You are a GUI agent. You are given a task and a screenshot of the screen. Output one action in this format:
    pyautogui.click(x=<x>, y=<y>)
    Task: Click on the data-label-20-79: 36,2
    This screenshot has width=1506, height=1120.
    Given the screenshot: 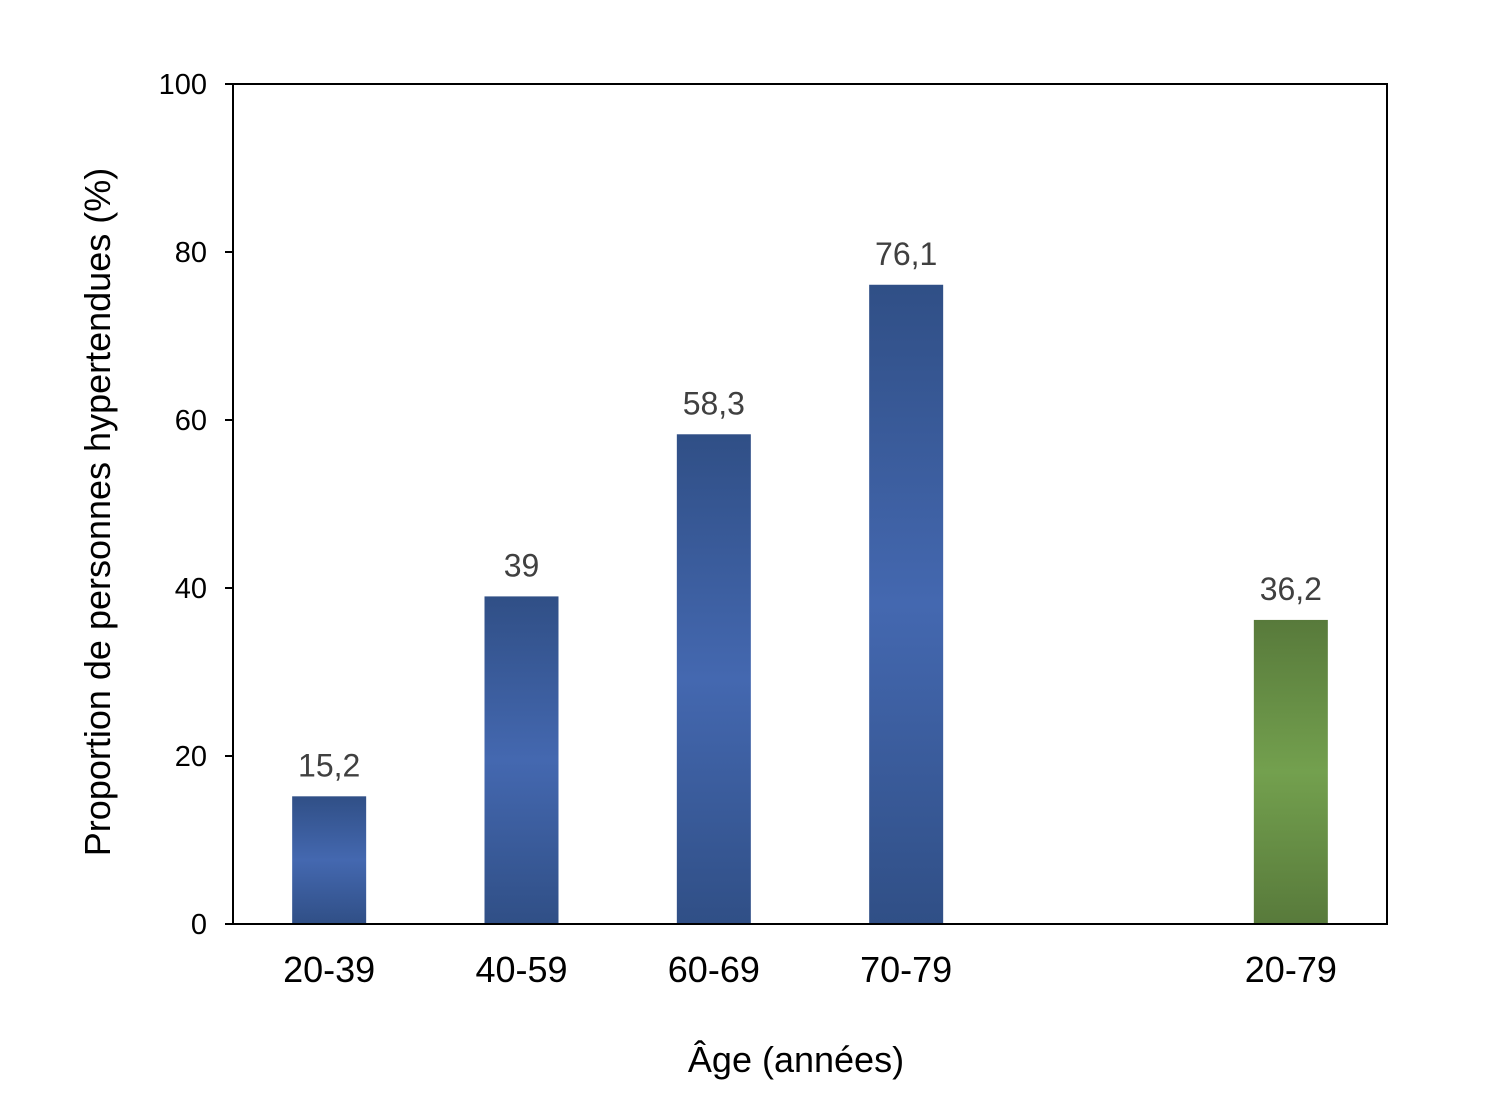 What is the action you would take?
    pyautogui.click(x=1291, y=589)
    